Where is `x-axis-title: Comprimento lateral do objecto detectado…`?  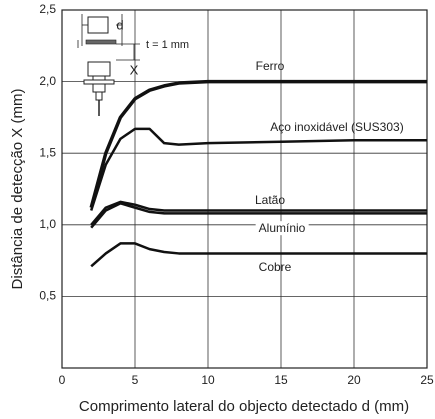
x-axis-title: Comprimento lateral do objecto detectado… is located at coordinates (244, 406).